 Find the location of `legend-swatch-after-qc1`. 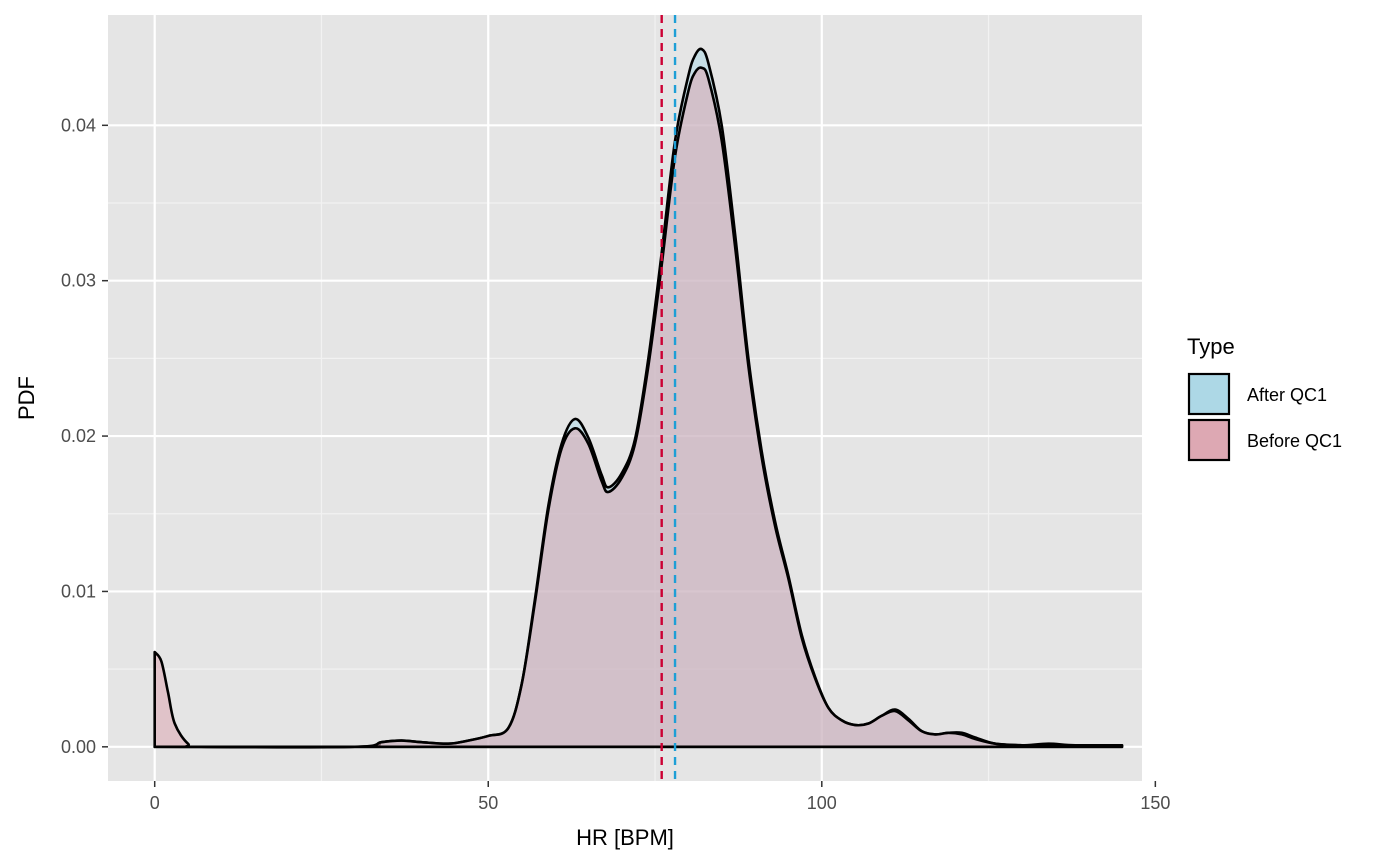

legend-swatch-after-qc1 is located at coordinates (1209, 394).